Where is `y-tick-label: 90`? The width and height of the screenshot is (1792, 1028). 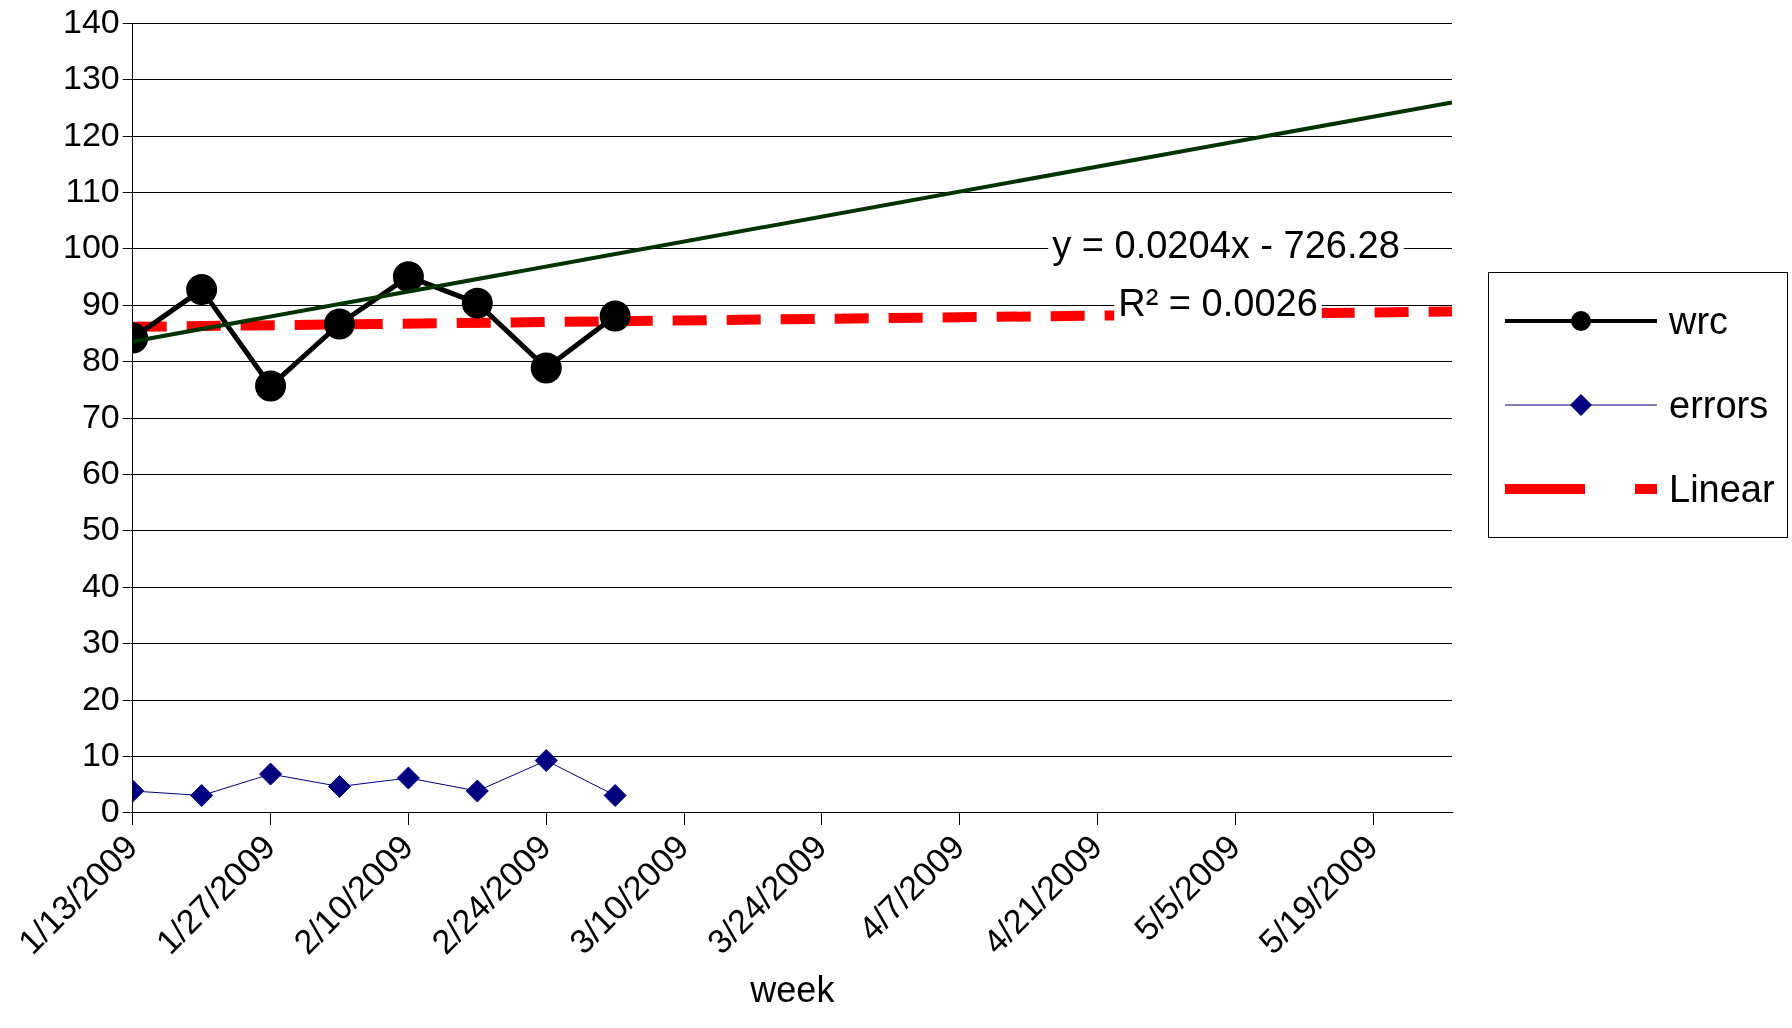
y-tick-label: 90 is located at coordinates (100, 302).